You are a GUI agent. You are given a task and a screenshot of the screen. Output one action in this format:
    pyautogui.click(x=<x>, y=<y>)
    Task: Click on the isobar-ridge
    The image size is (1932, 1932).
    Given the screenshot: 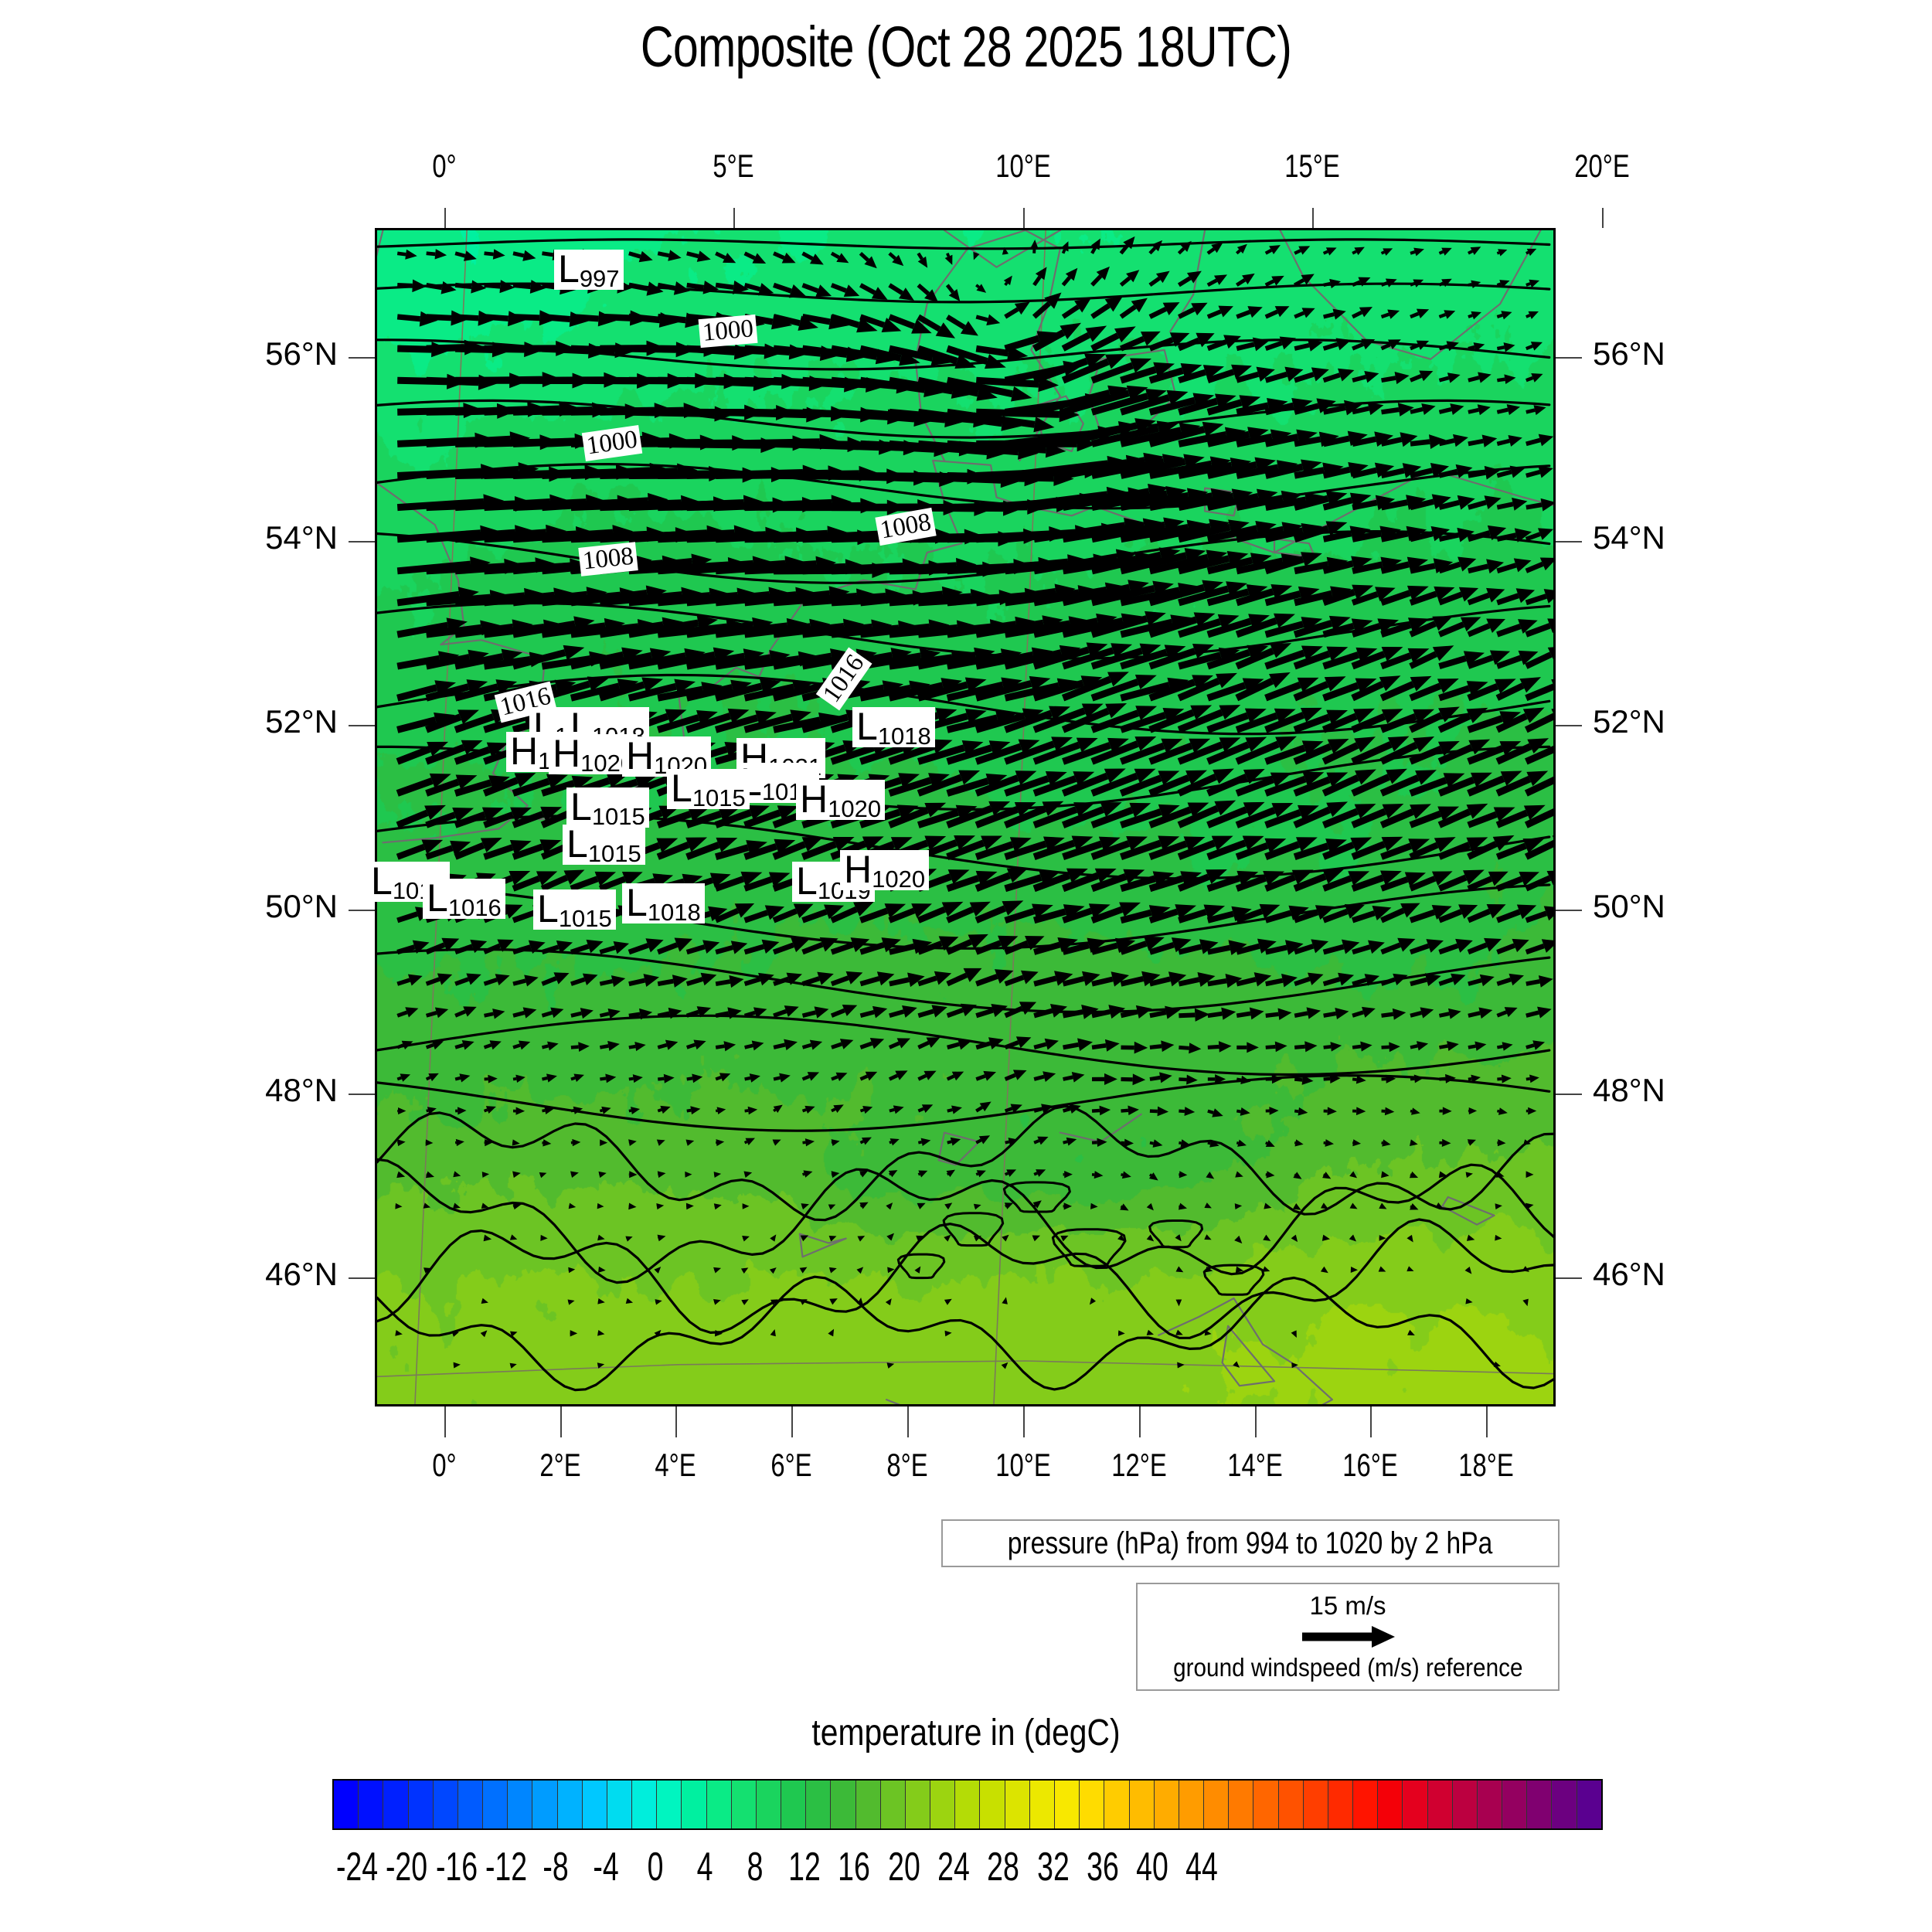 What is the action you would take?
    pyautogui.click(x=965, y=1221)
    